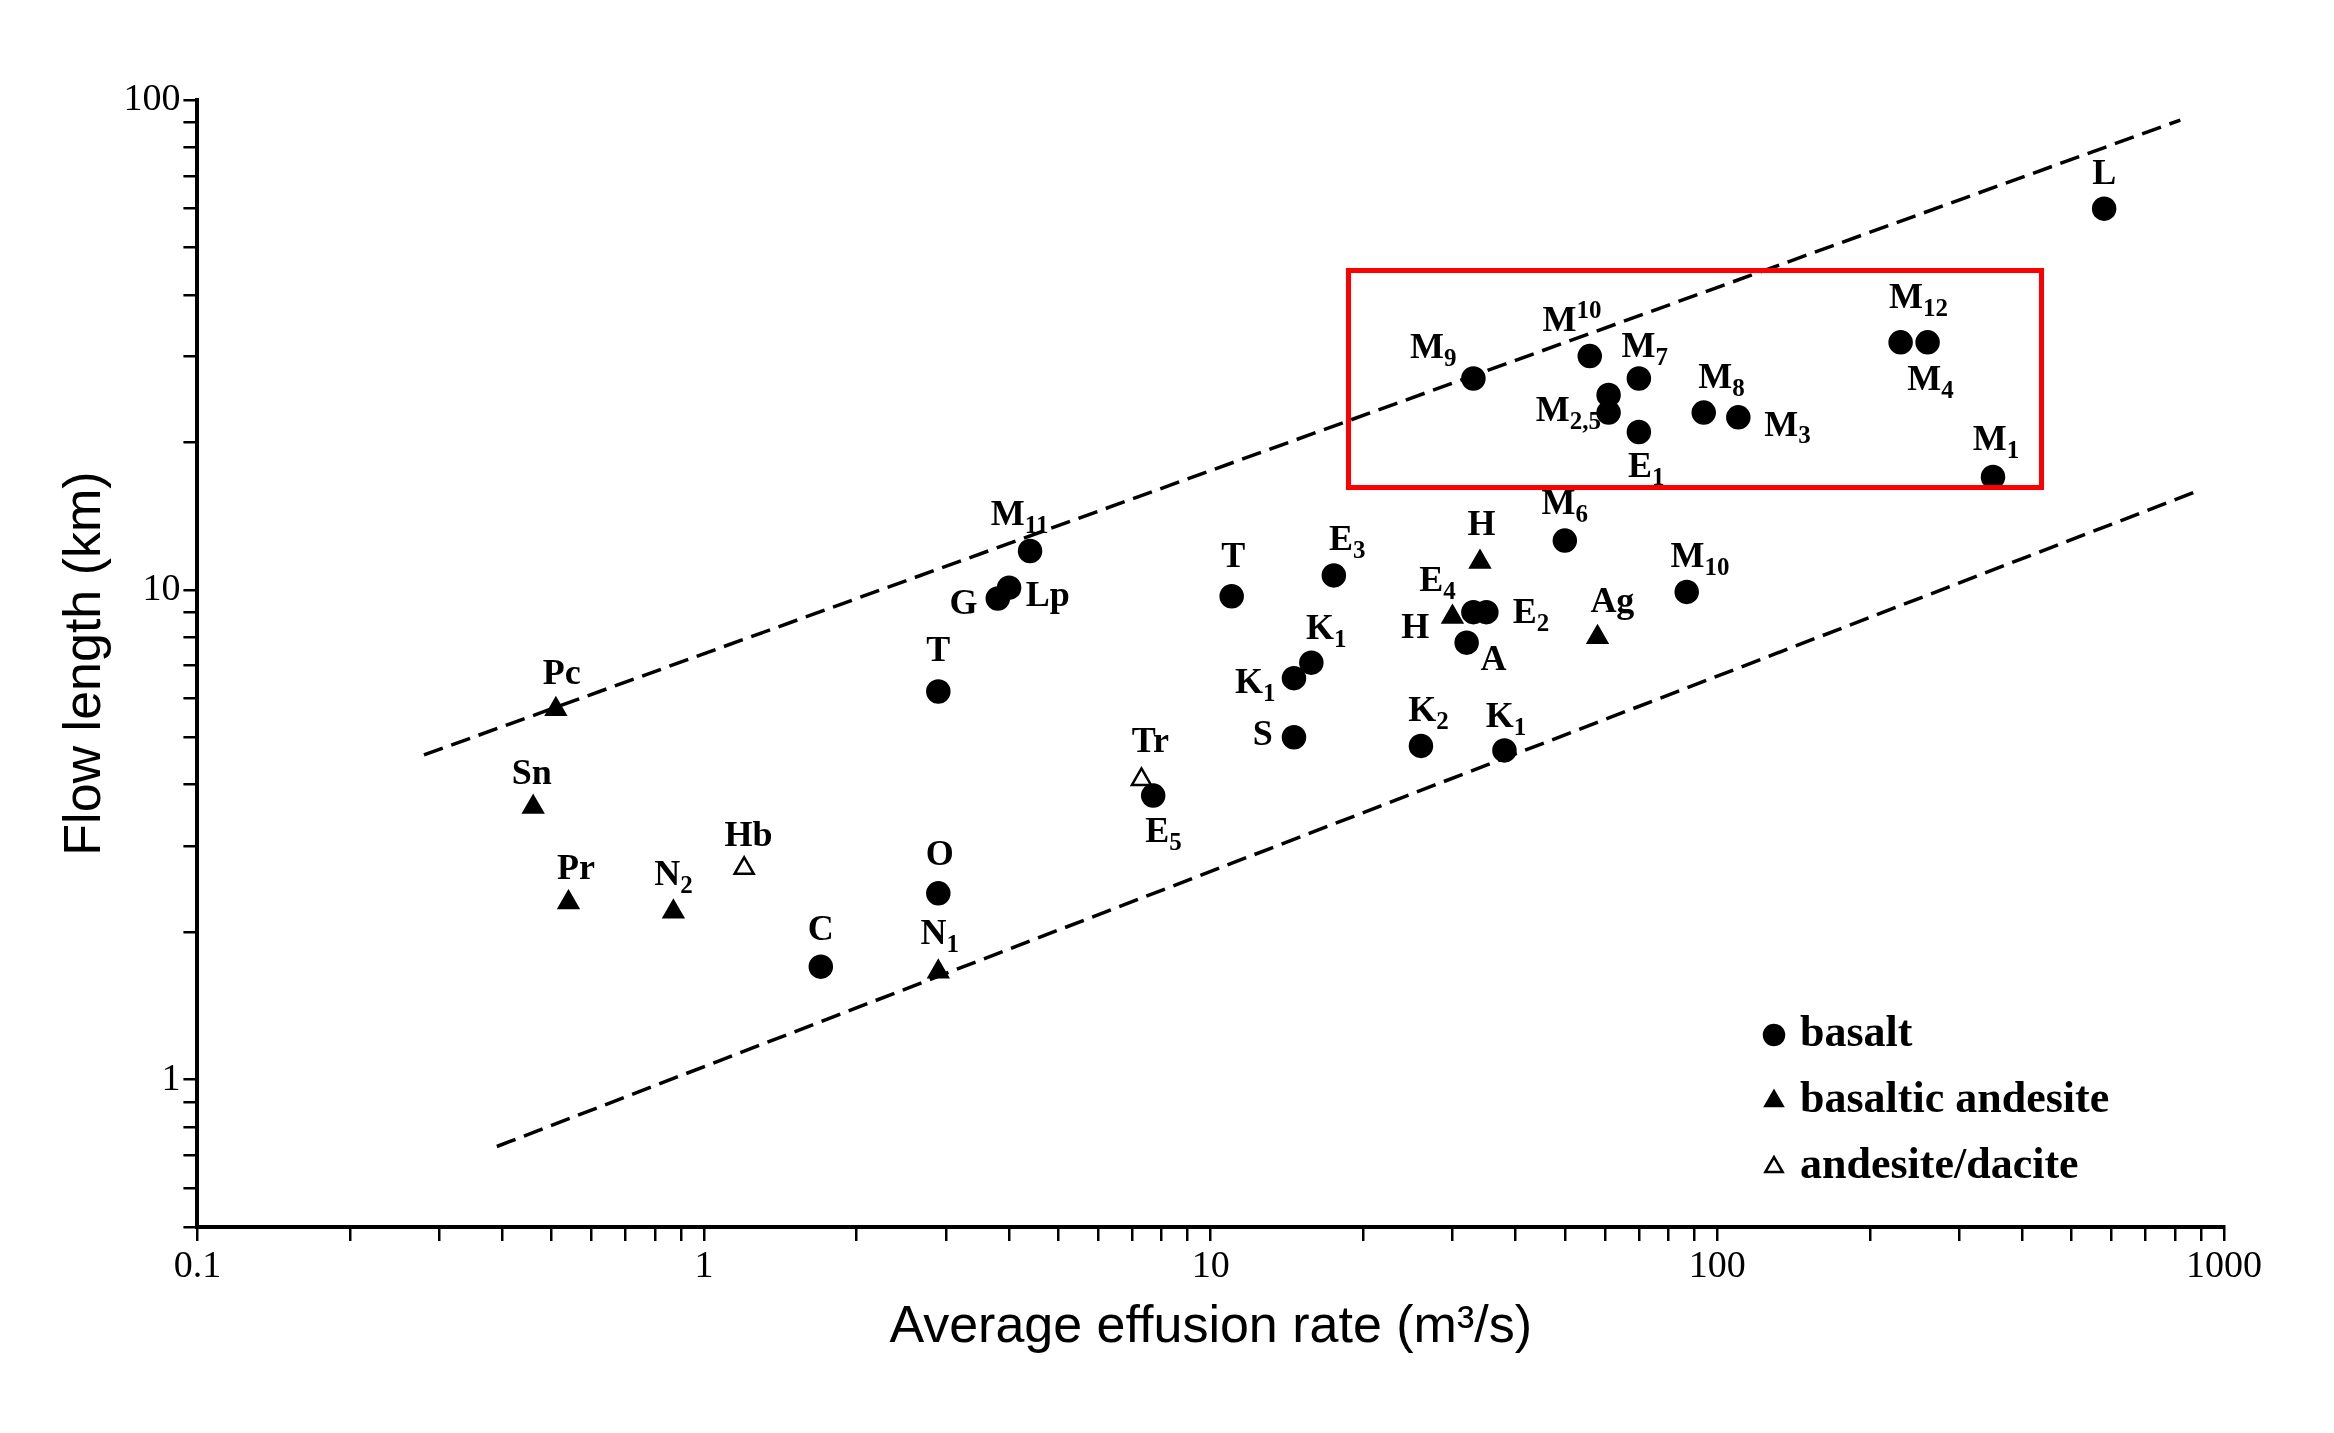 This screenshot has width=2334, height=1433. Describe the element at coordinates (1856, 1032) in the screenshot. I see `legend-label: basalt` at that location.